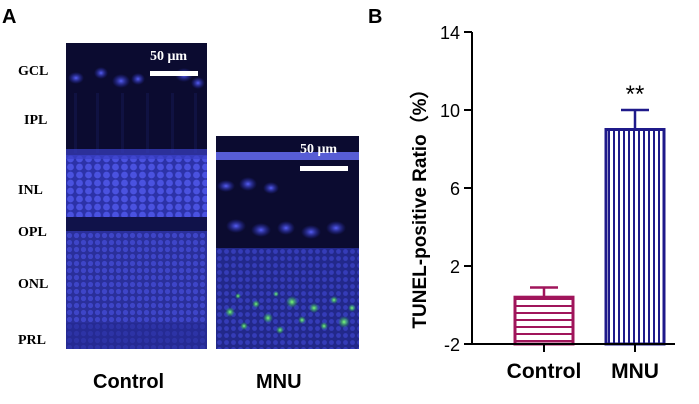 The height and width of the screenshot is (404, 699). Describe the element at coordinates (9, 17) in the screenshot. I see `panel-letter-a: A` at that location.